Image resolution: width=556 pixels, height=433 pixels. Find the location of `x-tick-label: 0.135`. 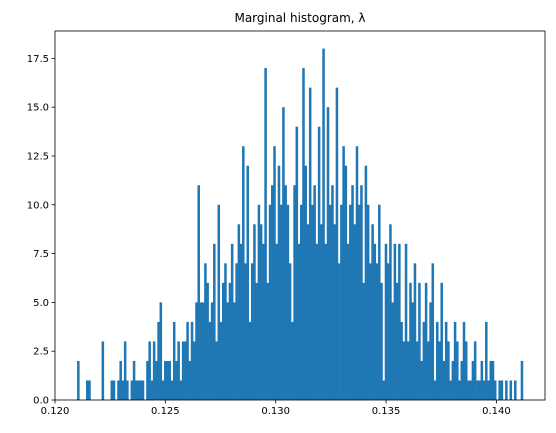

x-tick-label: 0.135 is located at coordinates (386, 411).